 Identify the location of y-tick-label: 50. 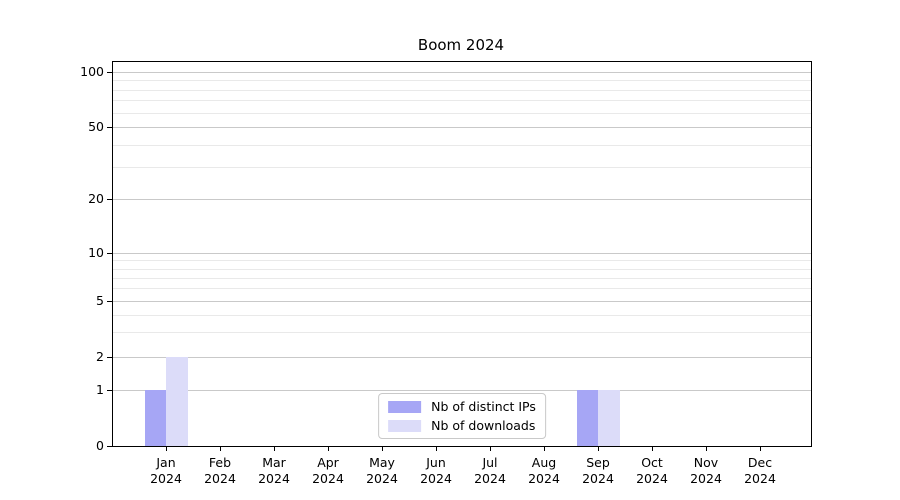
(96, 126).